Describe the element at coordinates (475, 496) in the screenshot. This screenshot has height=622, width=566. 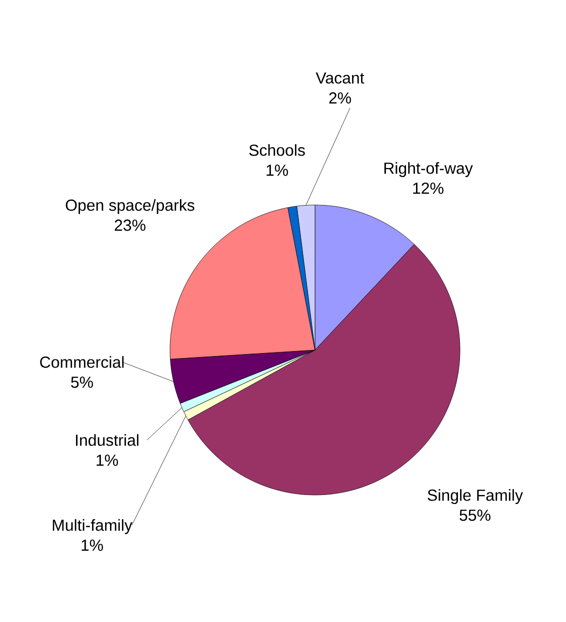
I see `slice-label: Single Family` at that location.